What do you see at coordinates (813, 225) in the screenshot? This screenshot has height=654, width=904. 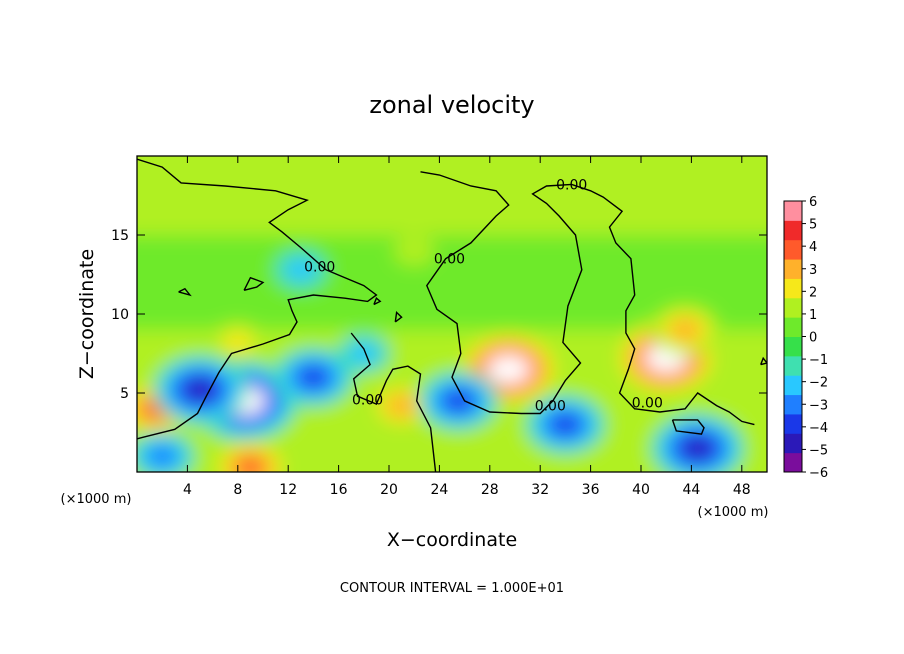 I see `colorbar-tick-label-1: 5` at bounding box center [813, 225].